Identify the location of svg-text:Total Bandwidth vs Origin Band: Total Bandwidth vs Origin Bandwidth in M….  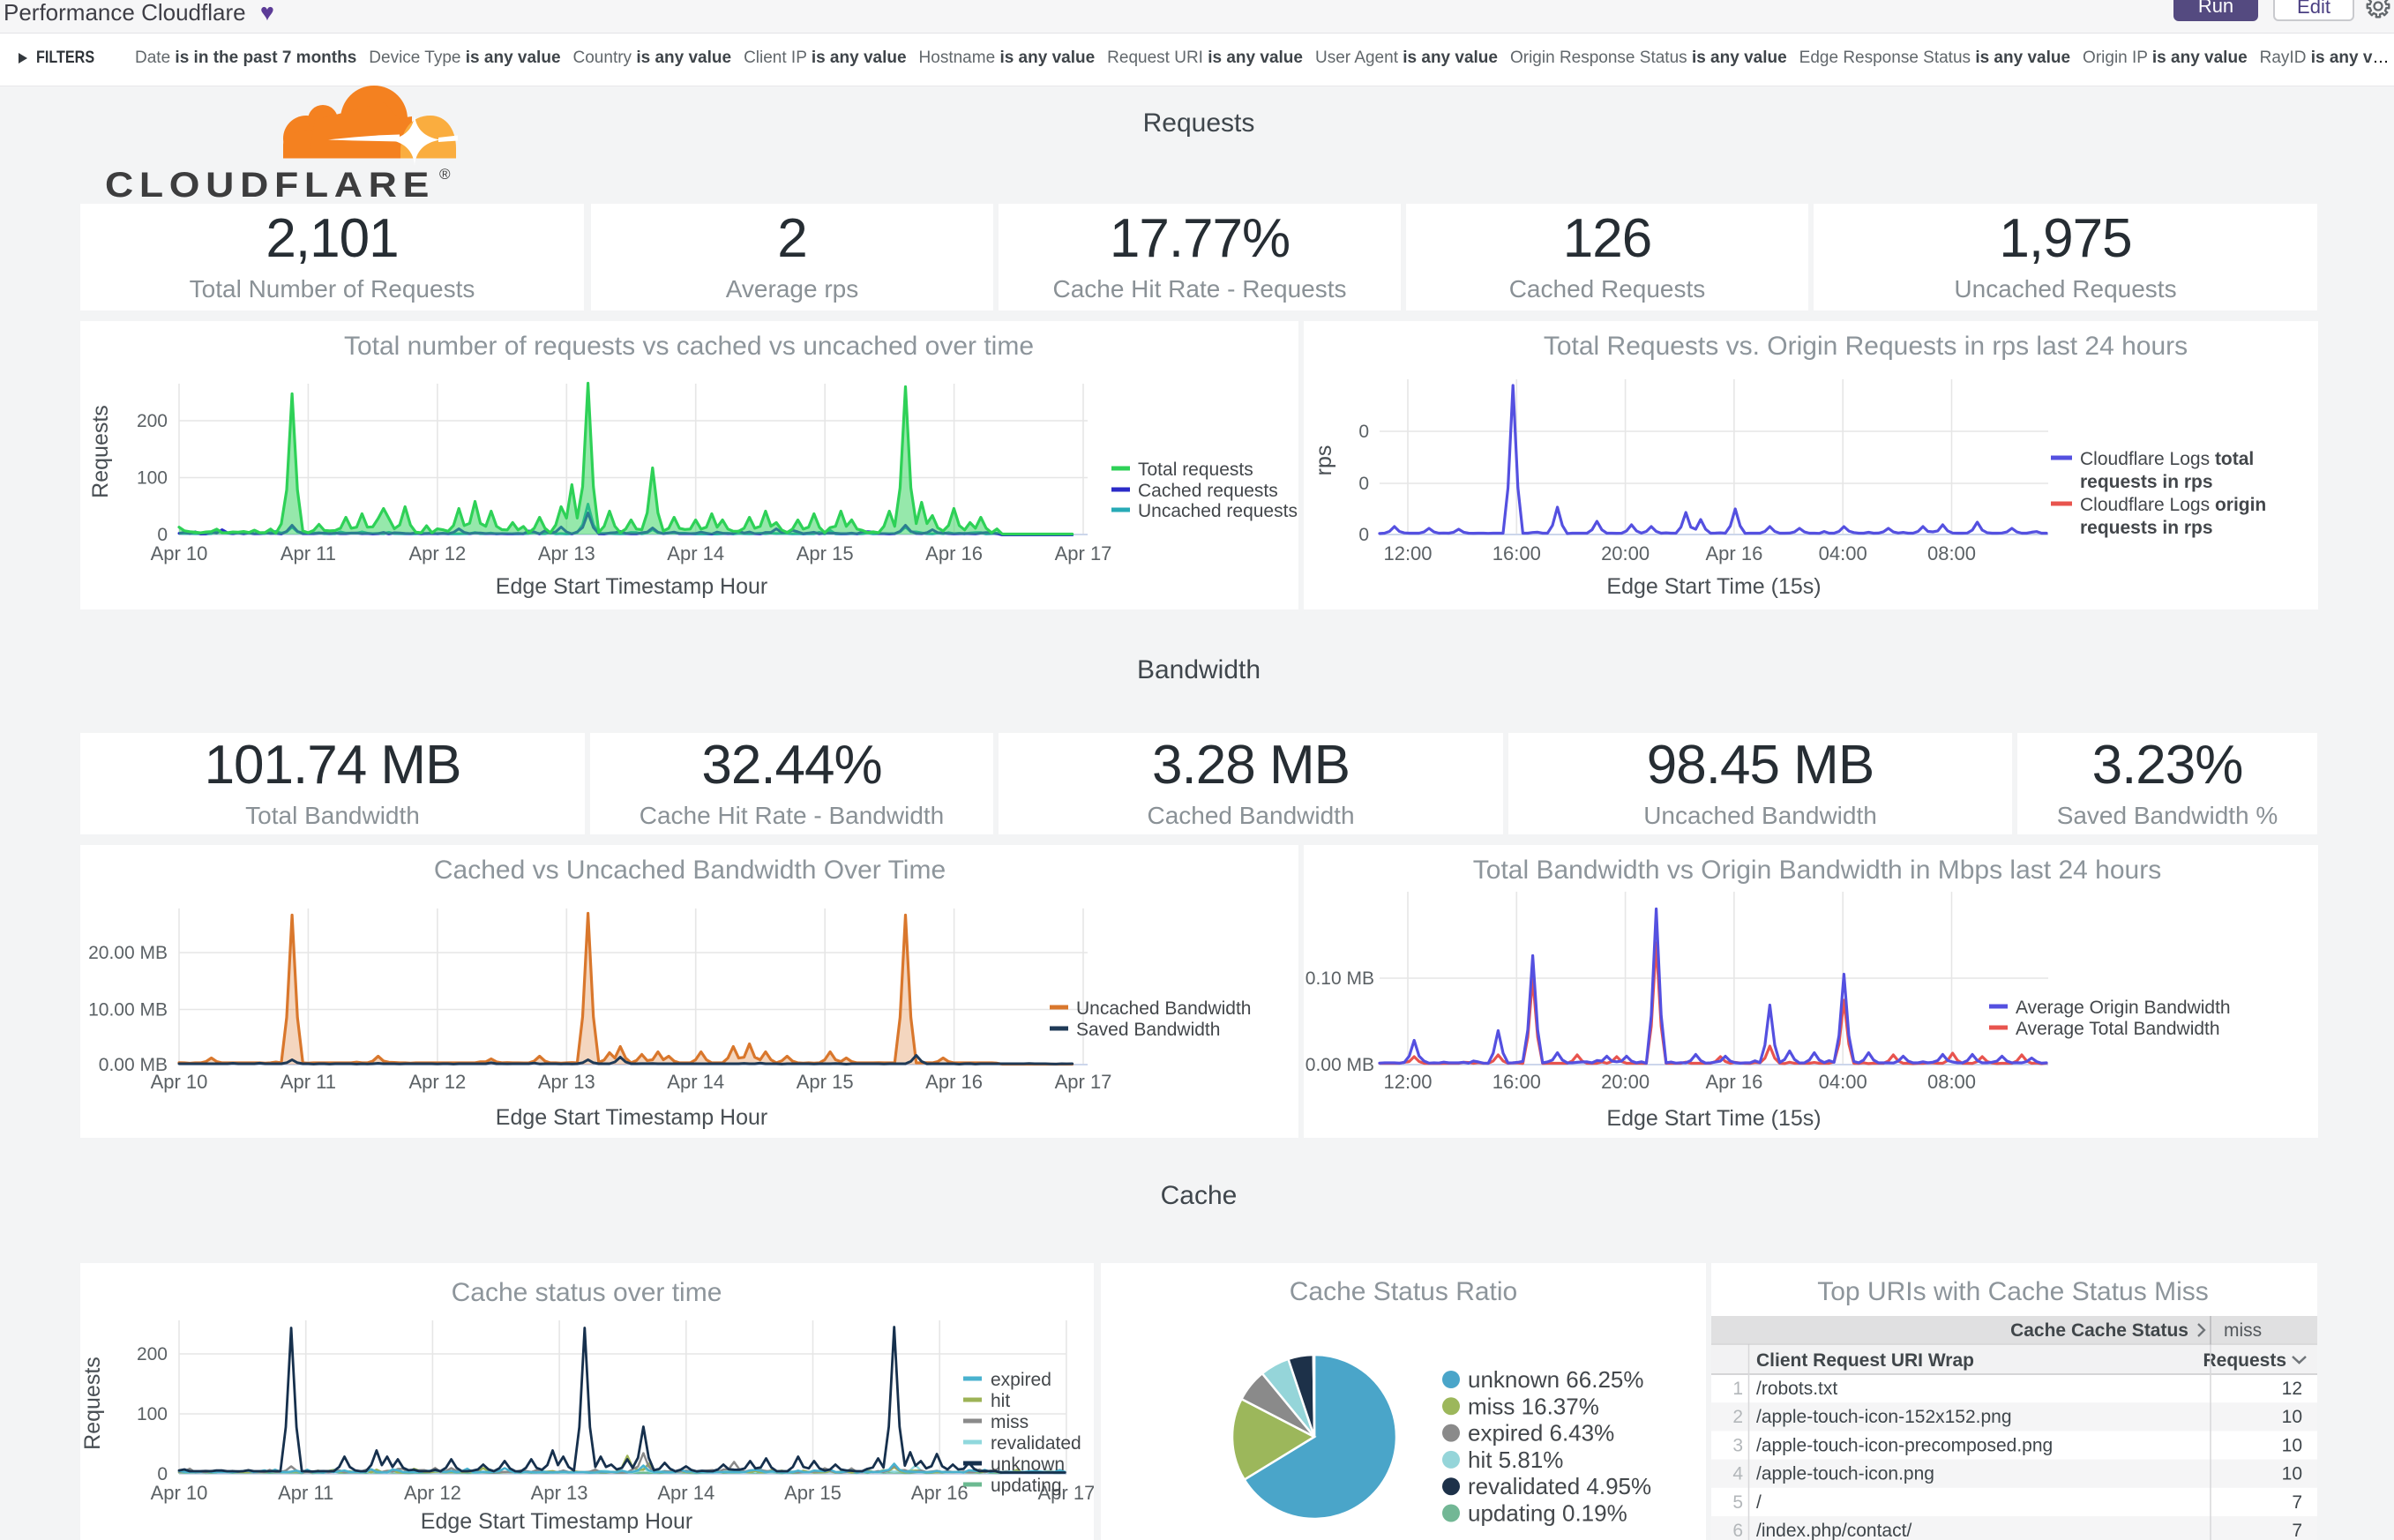
(1817, 870).